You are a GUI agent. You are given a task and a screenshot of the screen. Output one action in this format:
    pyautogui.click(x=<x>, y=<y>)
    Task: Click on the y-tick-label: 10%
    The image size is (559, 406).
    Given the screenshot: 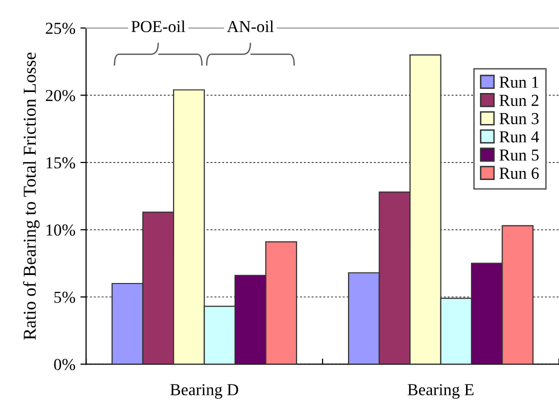 What is the action you would take?
    pyautogui.click(x=61, y=230)
    